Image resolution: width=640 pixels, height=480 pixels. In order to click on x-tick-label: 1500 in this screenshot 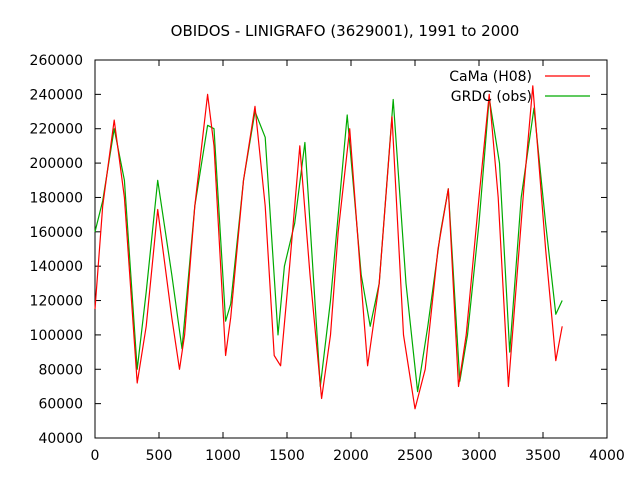, I will do `click(287, 456)`.